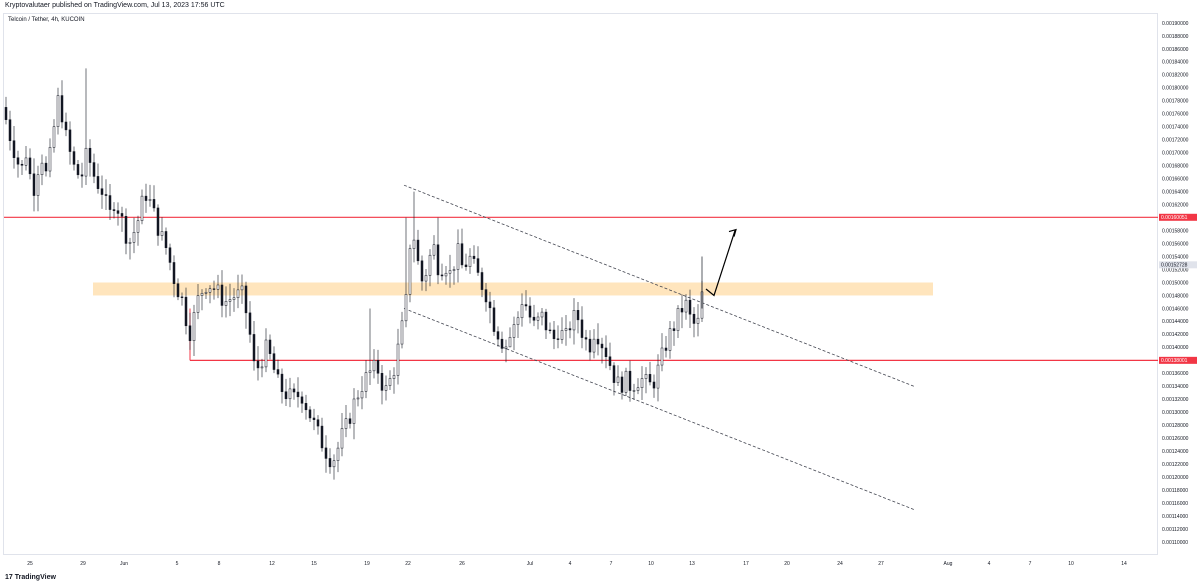 The width and height of the screenshot is (1200, 587). What do you see at coordinates (1175, 115) in the screenshot?
I see `price-tick-label: 0.00176000` at bounding box center [1175, 115].